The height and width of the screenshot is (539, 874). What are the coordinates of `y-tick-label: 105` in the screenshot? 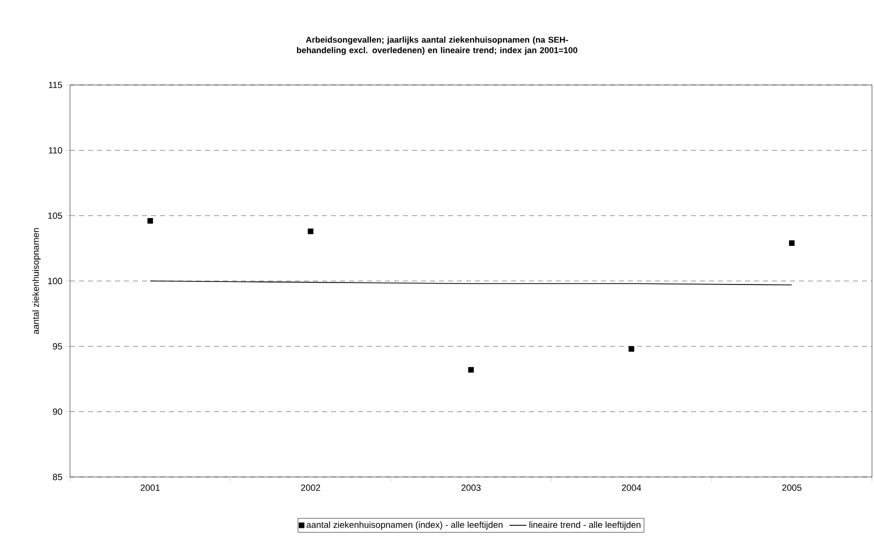 It's located at (55, 215).